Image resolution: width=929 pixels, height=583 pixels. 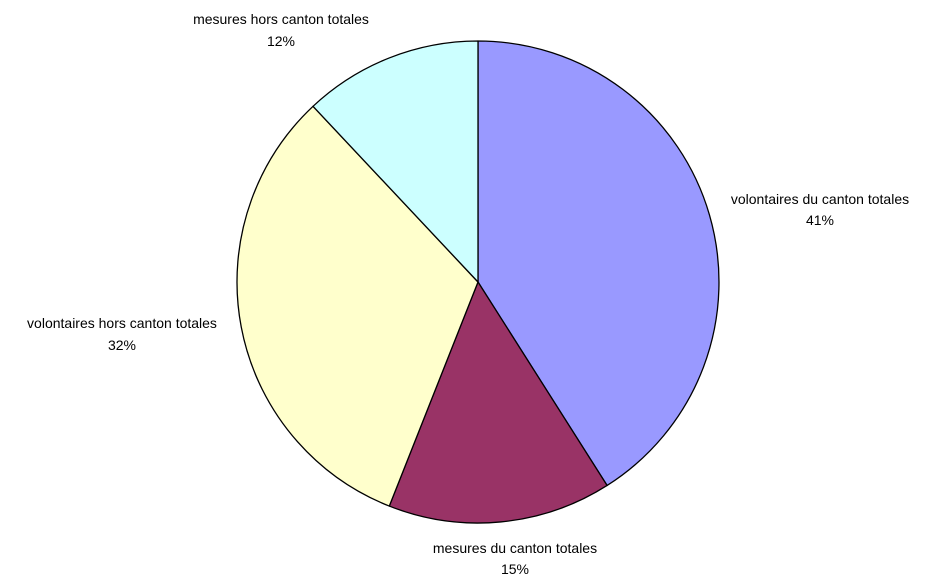 I want to click on slice-label-2: volontaires hors canton totales 32%, so click(x=122, y=334).